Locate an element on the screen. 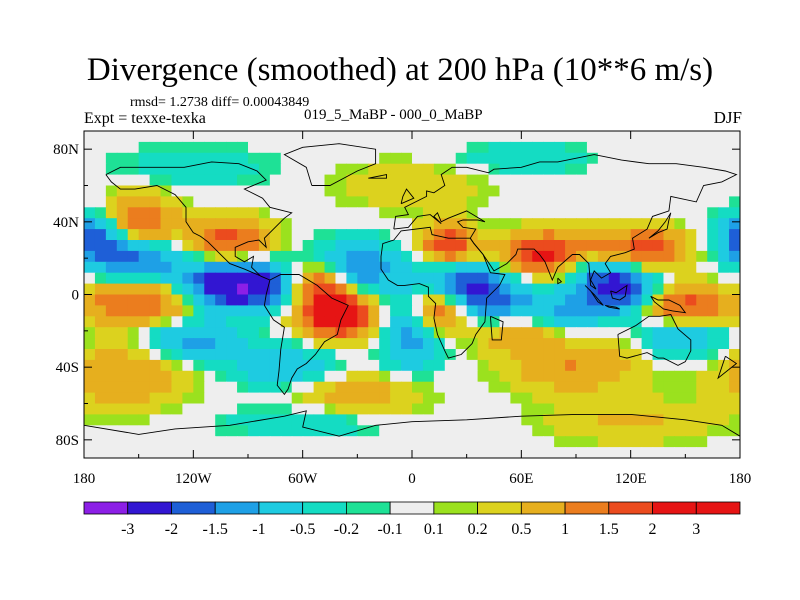 Image resolution: width=800 pixels, height=600 pixels. colorbar-label: 2 is located at coordinates (653, 529).